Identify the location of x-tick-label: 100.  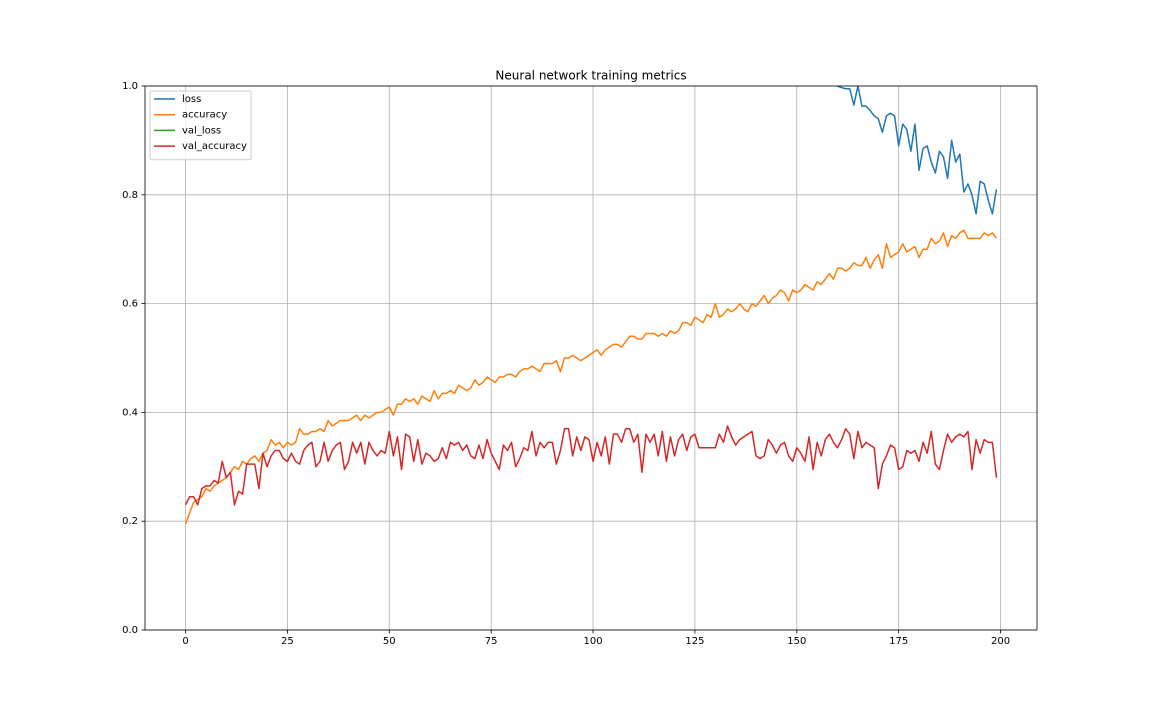
(592, 641).